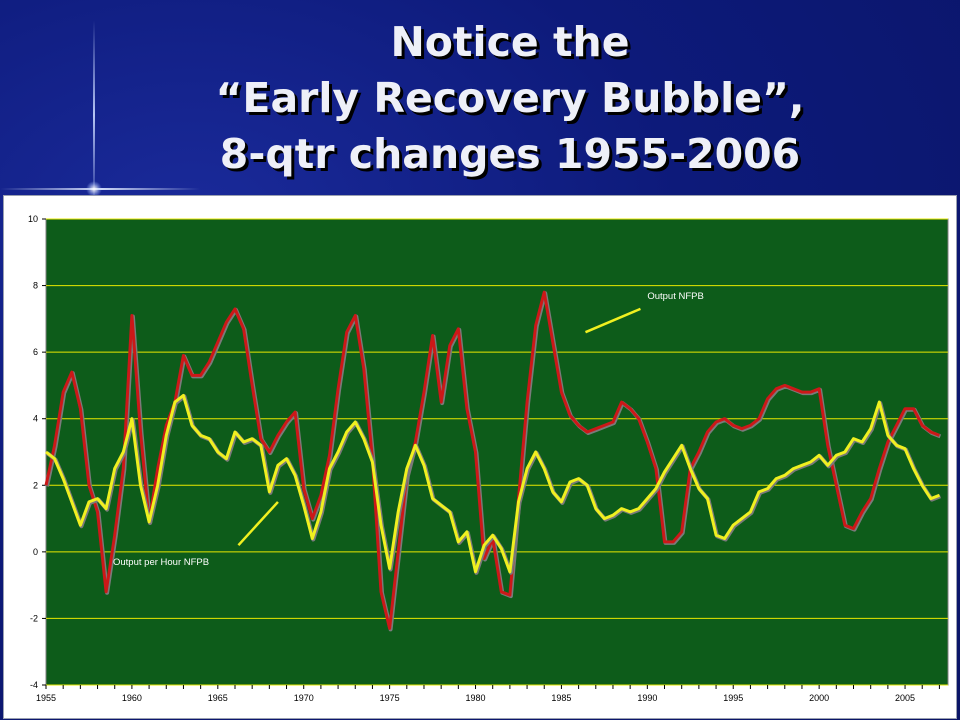  I want to click on lens-flare-vertical, so click(94, 115).